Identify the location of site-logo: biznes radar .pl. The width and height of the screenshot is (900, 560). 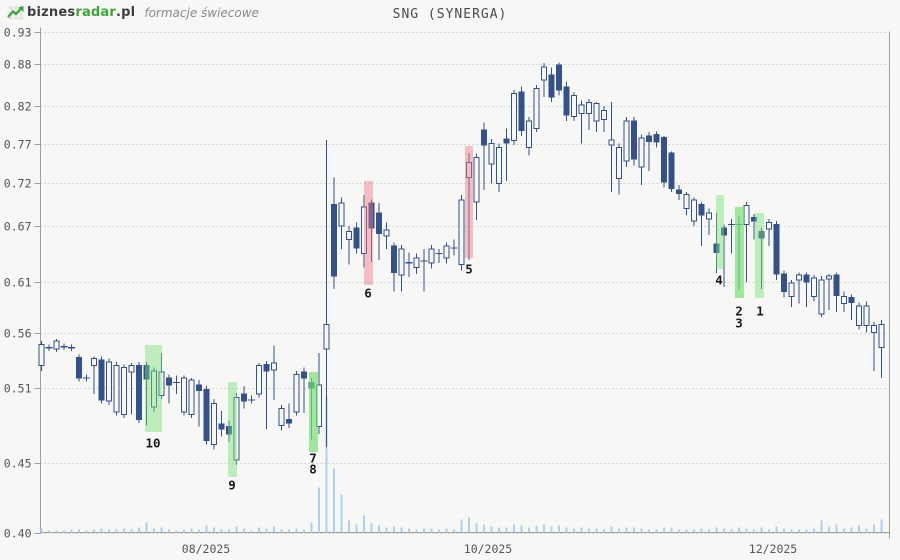
(71, 12).